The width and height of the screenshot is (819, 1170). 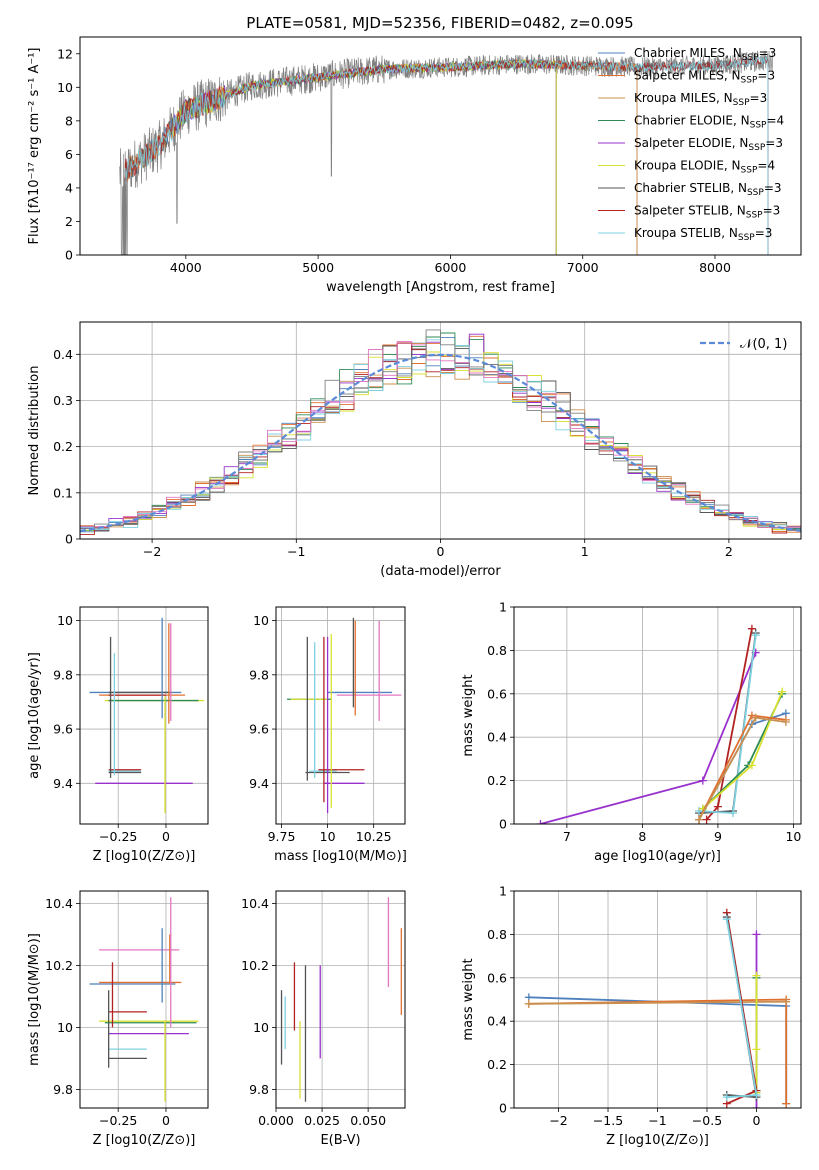 I want to click on legend-label: Kroupa ELODIE, NSSP=4, so click(x=704, y=167).